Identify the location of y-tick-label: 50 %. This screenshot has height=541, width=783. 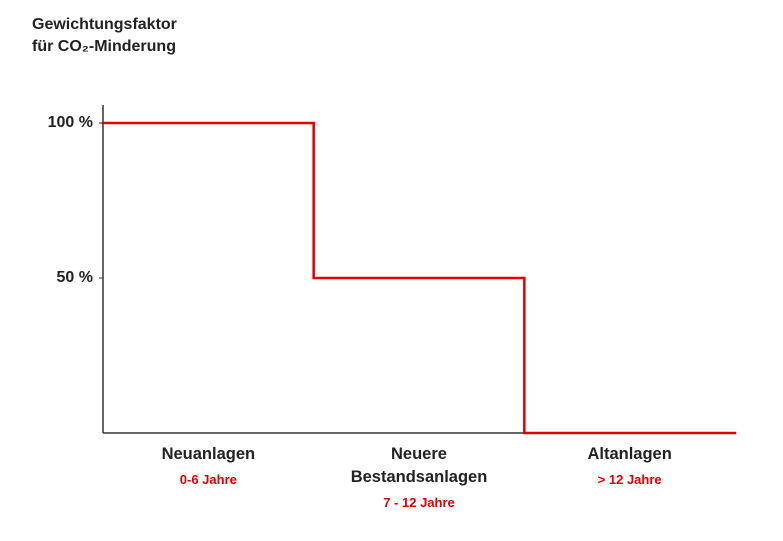
(75, 277).